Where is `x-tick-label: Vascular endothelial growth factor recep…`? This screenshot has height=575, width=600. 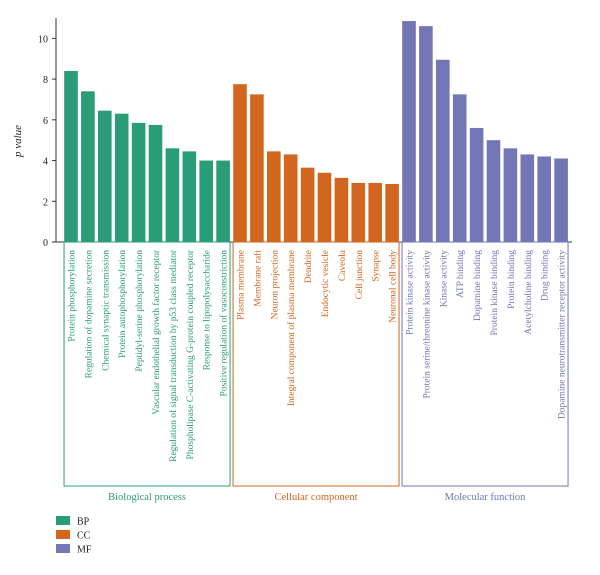
x-tick-label: Vascular endothelial growth factor recep… is located at coordinates (156, 331).